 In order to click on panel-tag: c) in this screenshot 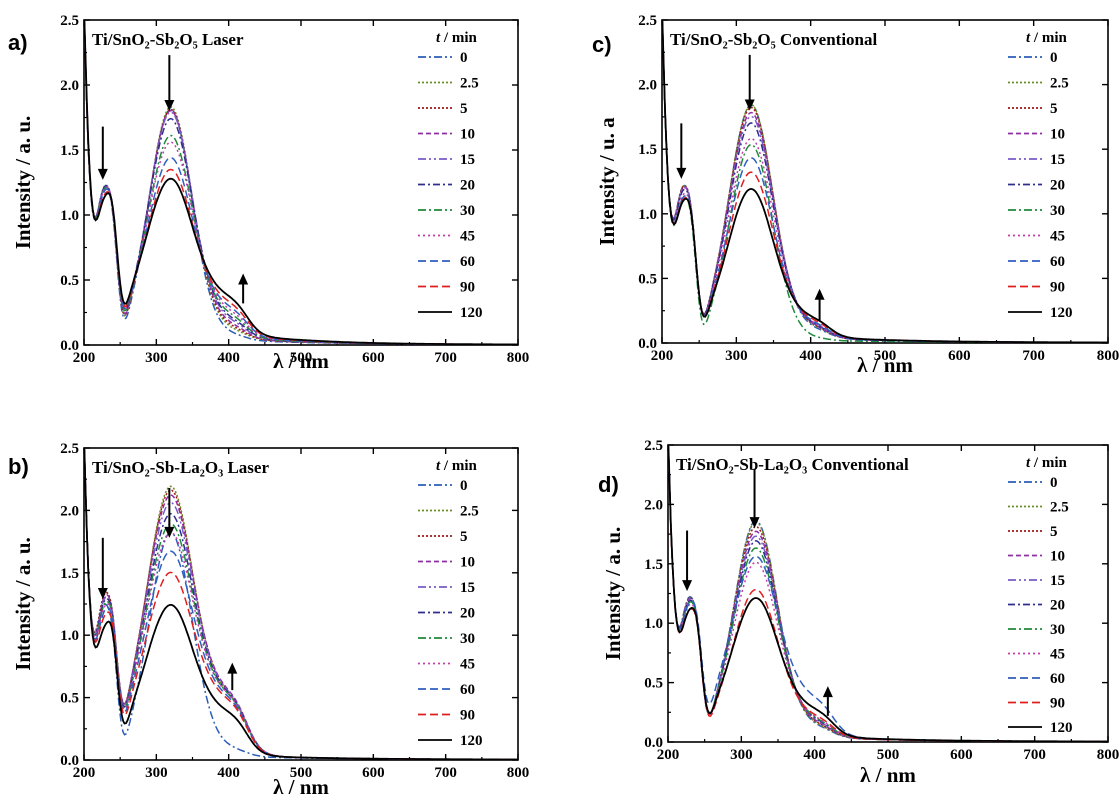, I will do `click(602, 44)`.